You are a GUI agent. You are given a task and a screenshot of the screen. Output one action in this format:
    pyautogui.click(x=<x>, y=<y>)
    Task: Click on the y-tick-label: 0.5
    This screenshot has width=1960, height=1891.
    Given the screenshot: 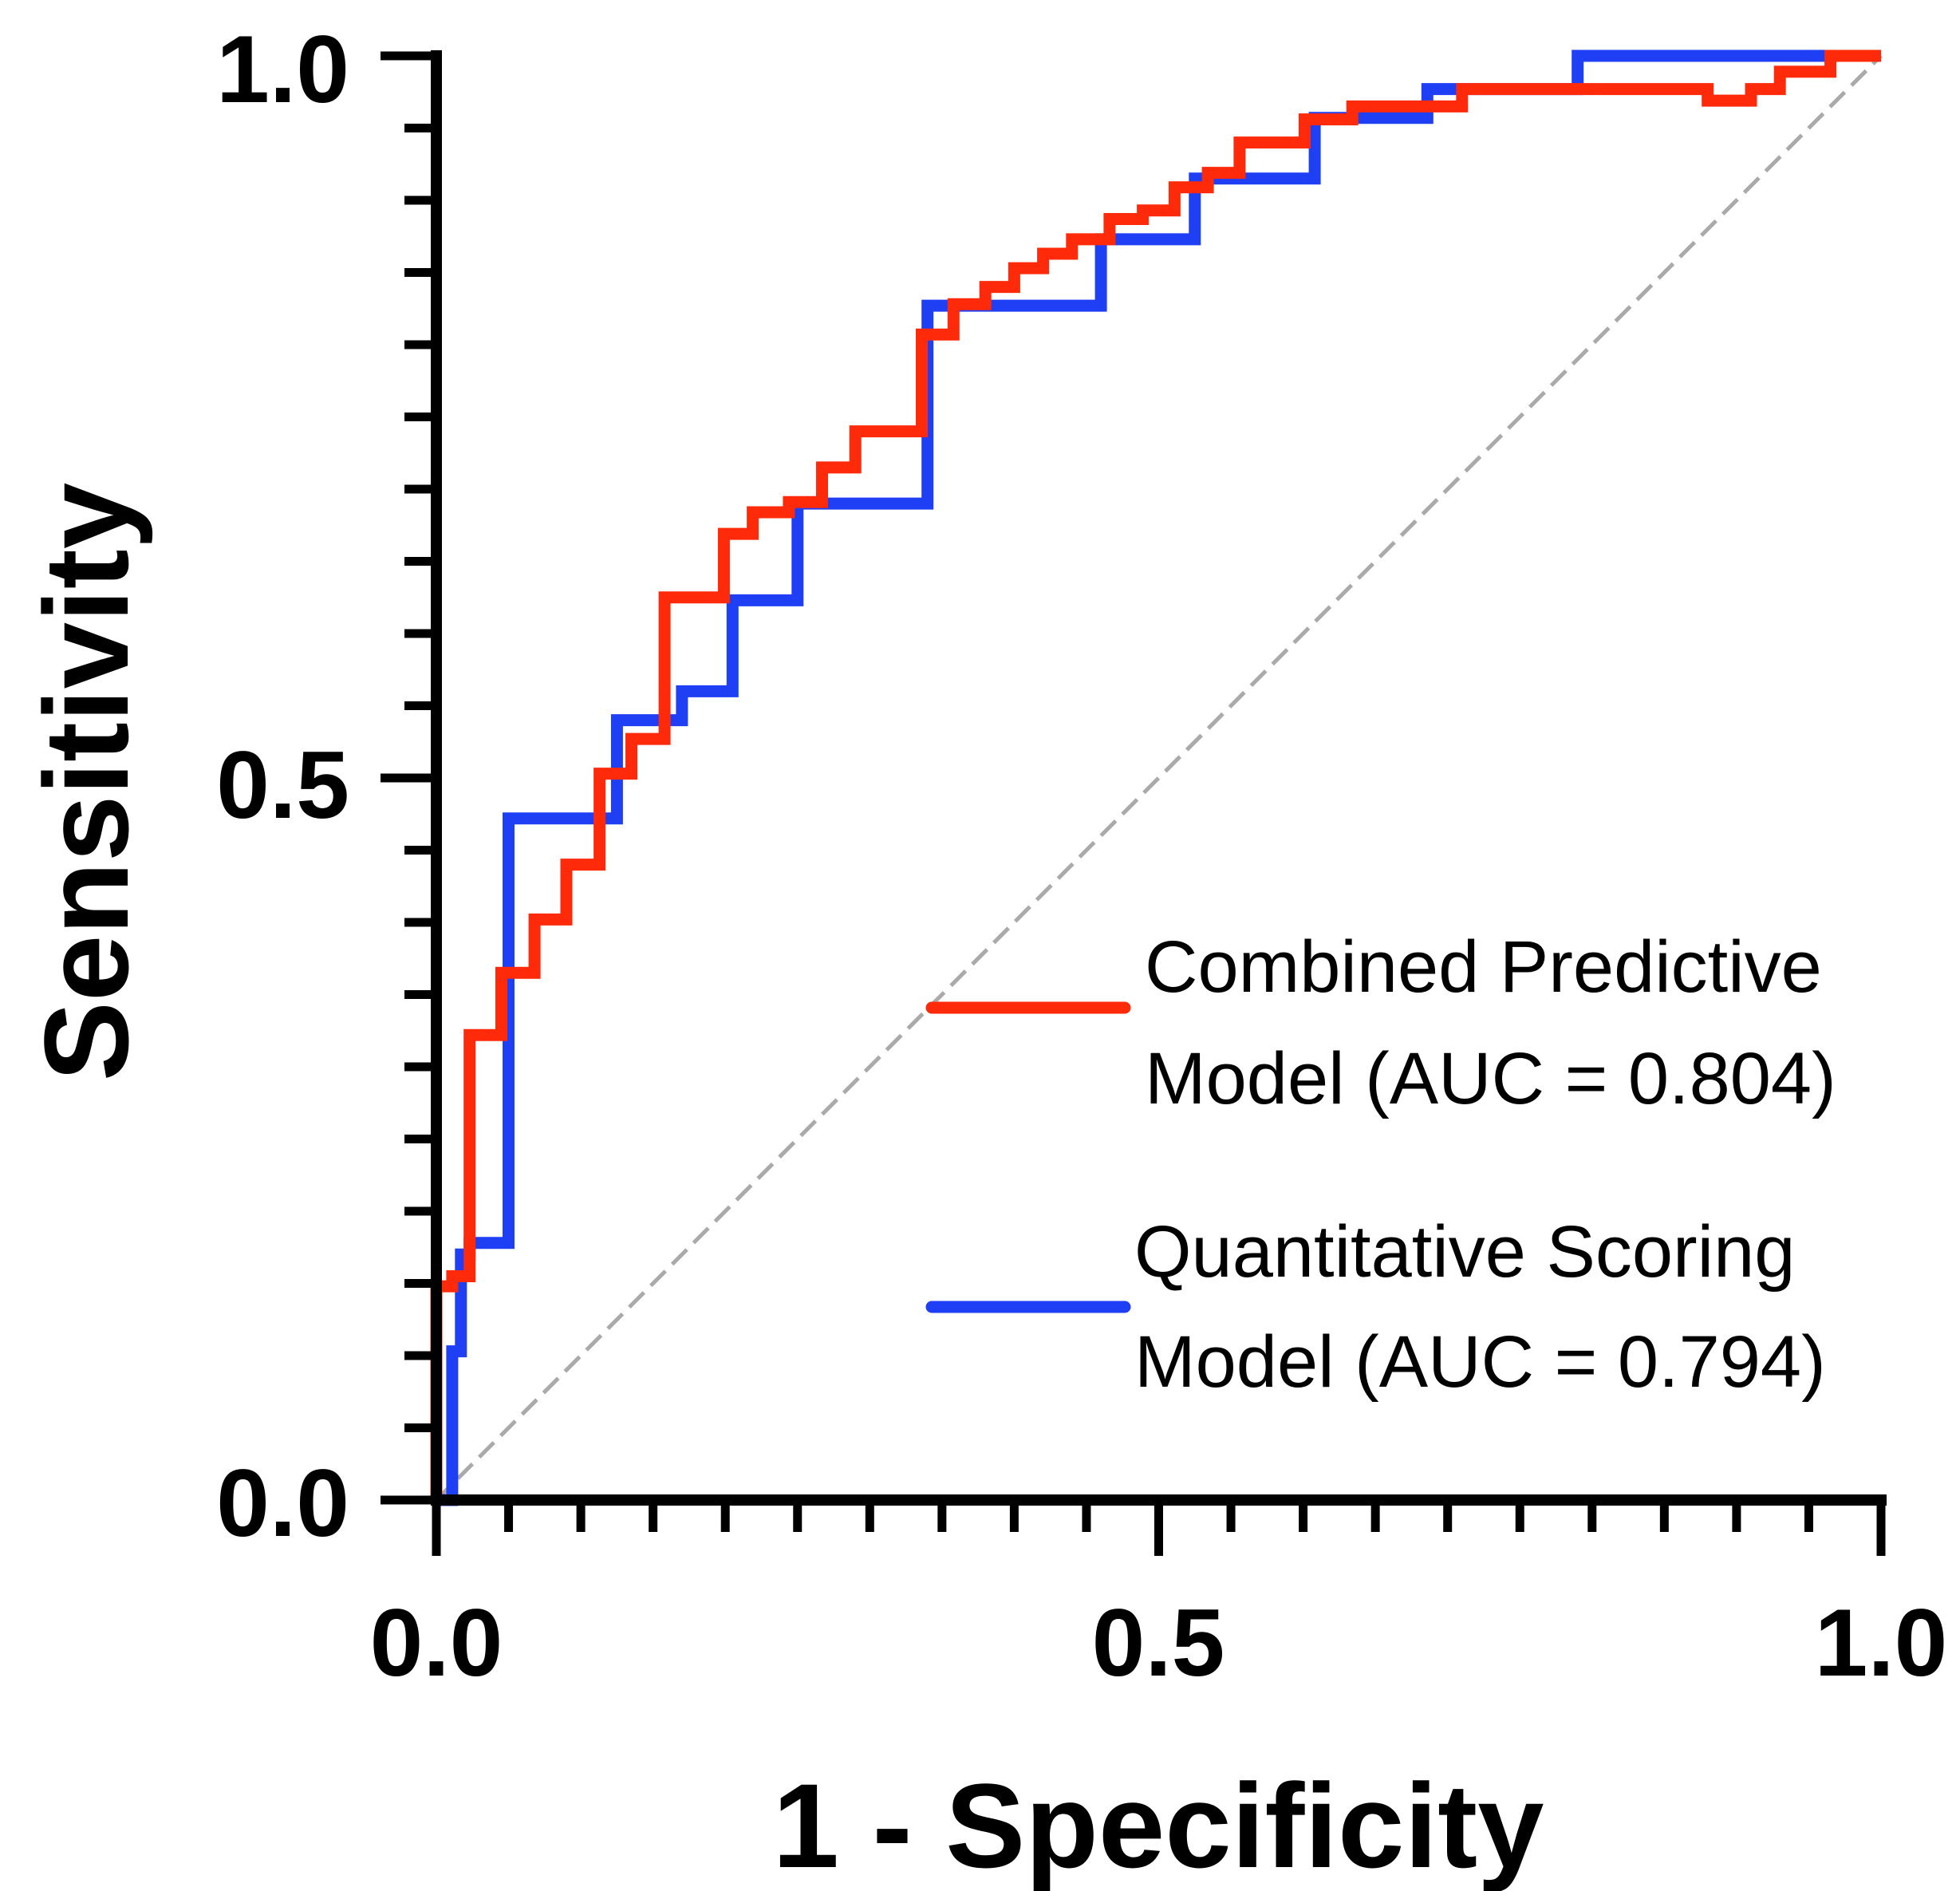 What is the action you would take?
    pyautogui.click(x=282, y=785)
    